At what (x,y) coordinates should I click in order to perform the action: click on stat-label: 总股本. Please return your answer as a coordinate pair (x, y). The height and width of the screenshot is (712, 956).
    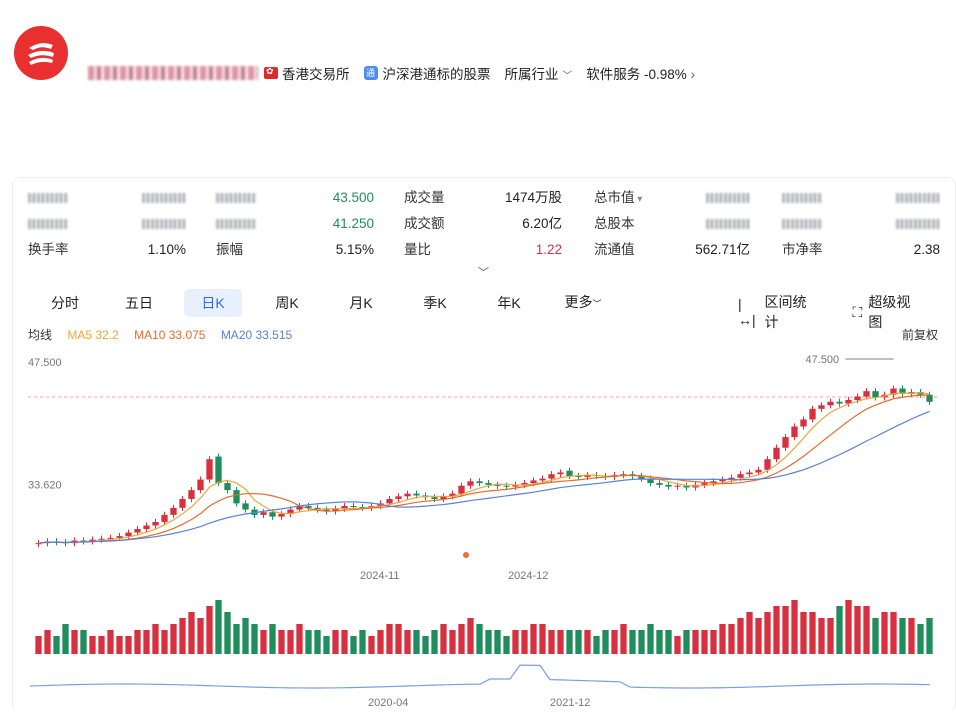
    Looking at the image, I should click on (614, 223).